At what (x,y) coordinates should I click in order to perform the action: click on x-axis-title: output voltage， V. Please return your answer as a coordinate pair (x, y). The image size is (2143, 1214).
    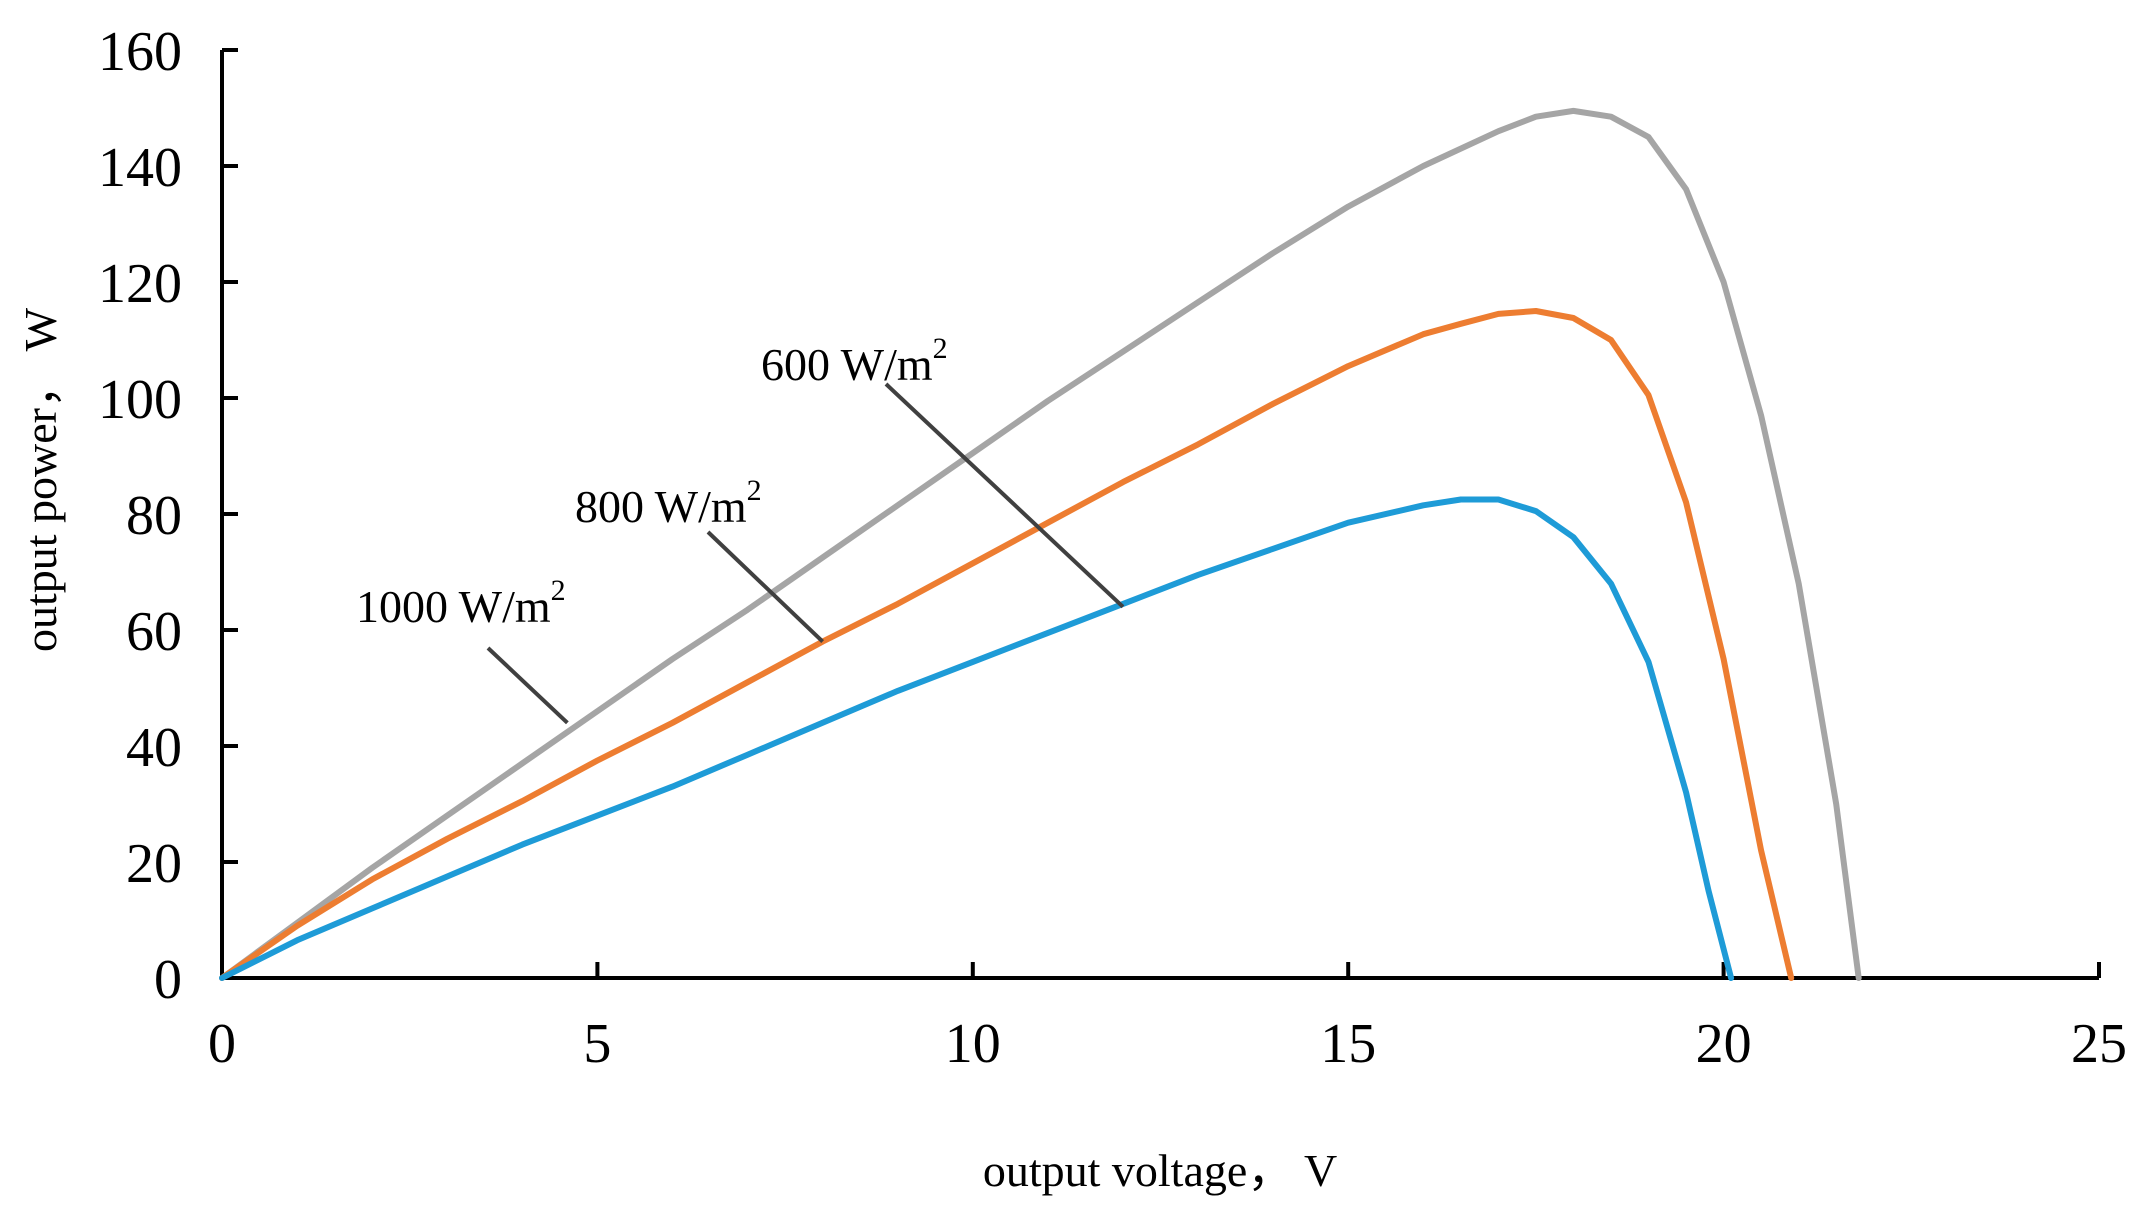
    Looking at the image, I should click on (1160, 1170).